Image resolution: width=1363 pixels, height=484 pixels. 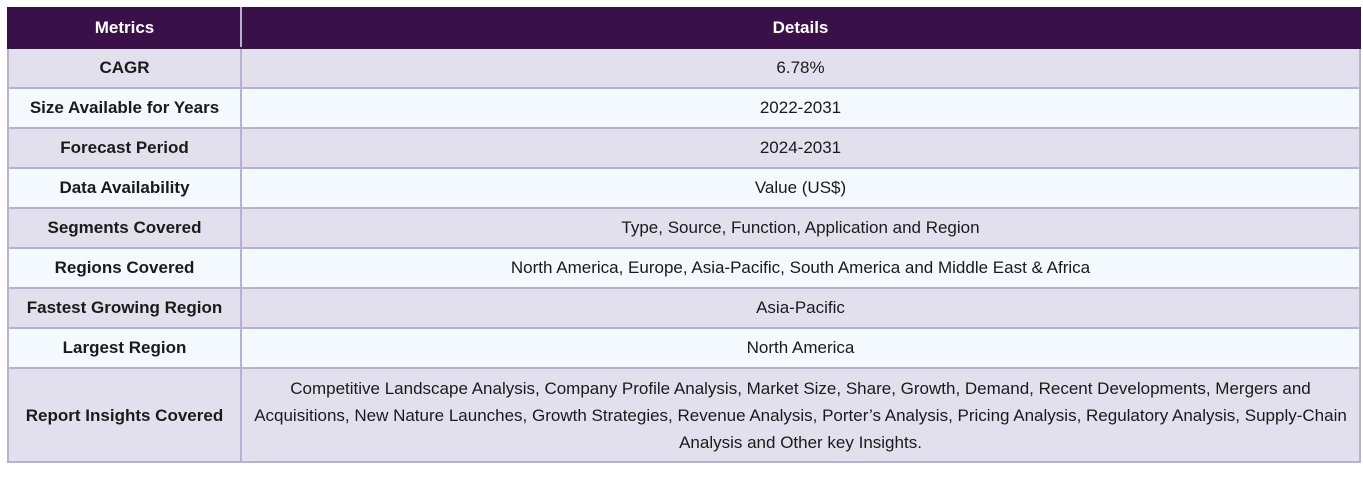 What do you see at coordinates (124, 308) in the screenshot?
I see `metric-cell: Fastest Growing Region` at bounding box center [124, 308].